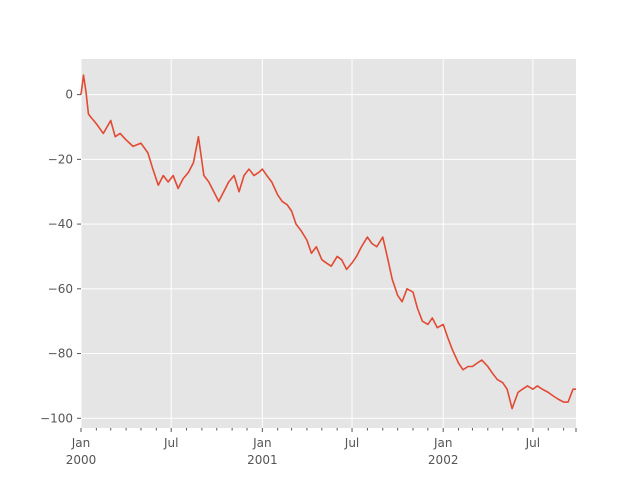 The width and height of the screenshot is (640, 480). I want to click on y-tick-label: −40, so click(60, 224).